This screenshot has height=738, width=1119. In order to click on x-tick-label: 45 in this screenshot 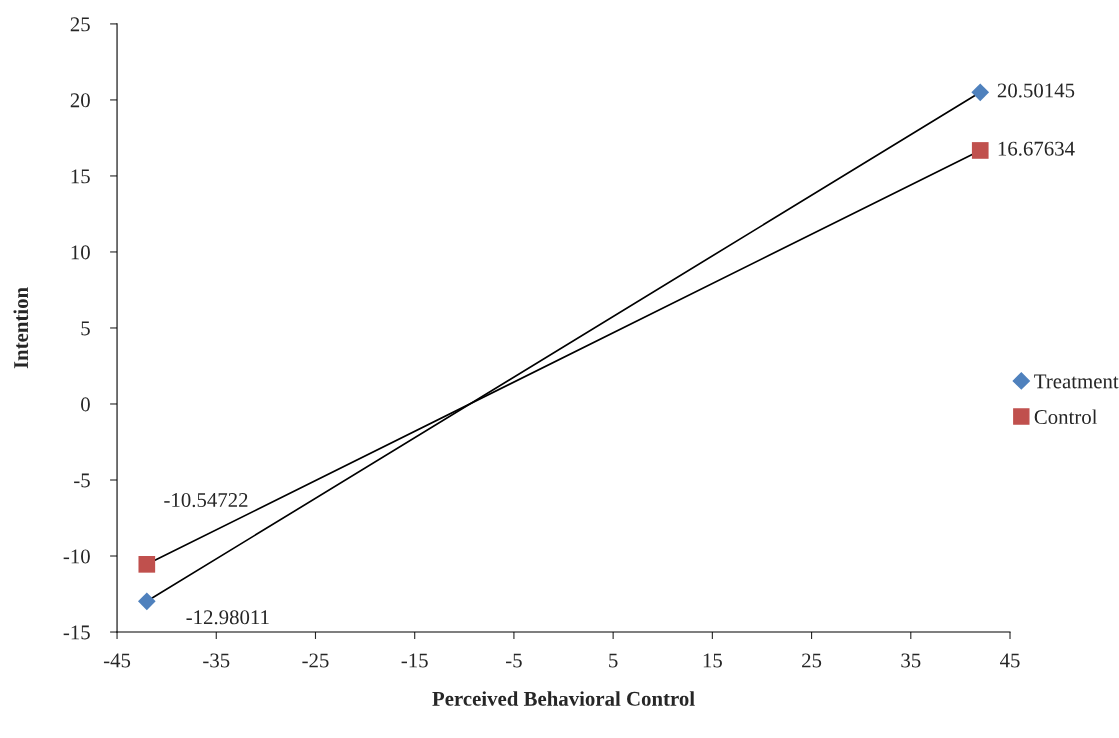, I will do `click(1010, 660)`.